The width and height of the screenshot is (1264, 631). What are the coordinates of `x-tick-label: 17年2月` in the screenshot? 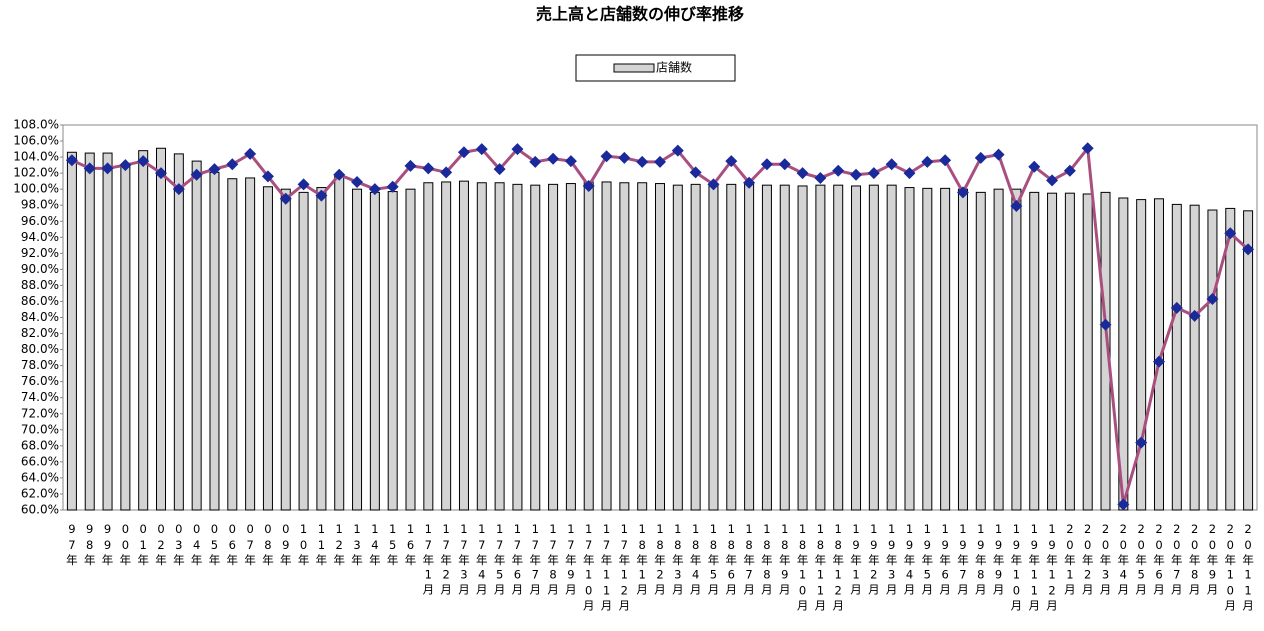 It's located at (446, 559).